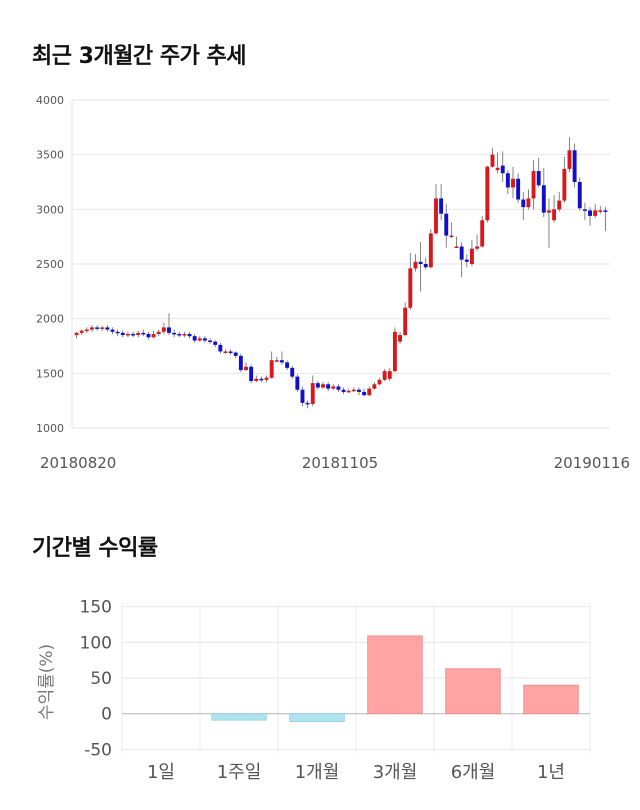  Describe the element at coordinates (239, 772) in the screenshot. I see `returns-x-tick-label: 1주일` at that location.